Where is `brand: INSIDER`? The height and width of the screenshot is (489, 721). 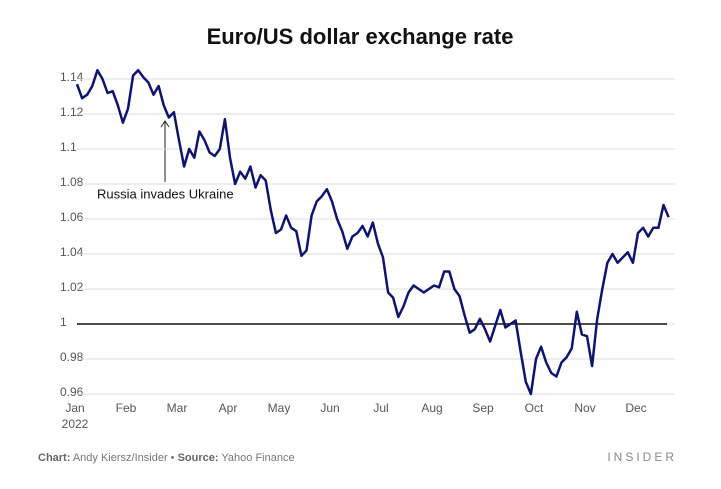 brand: INSIDER is located at coordinates (642, 457).